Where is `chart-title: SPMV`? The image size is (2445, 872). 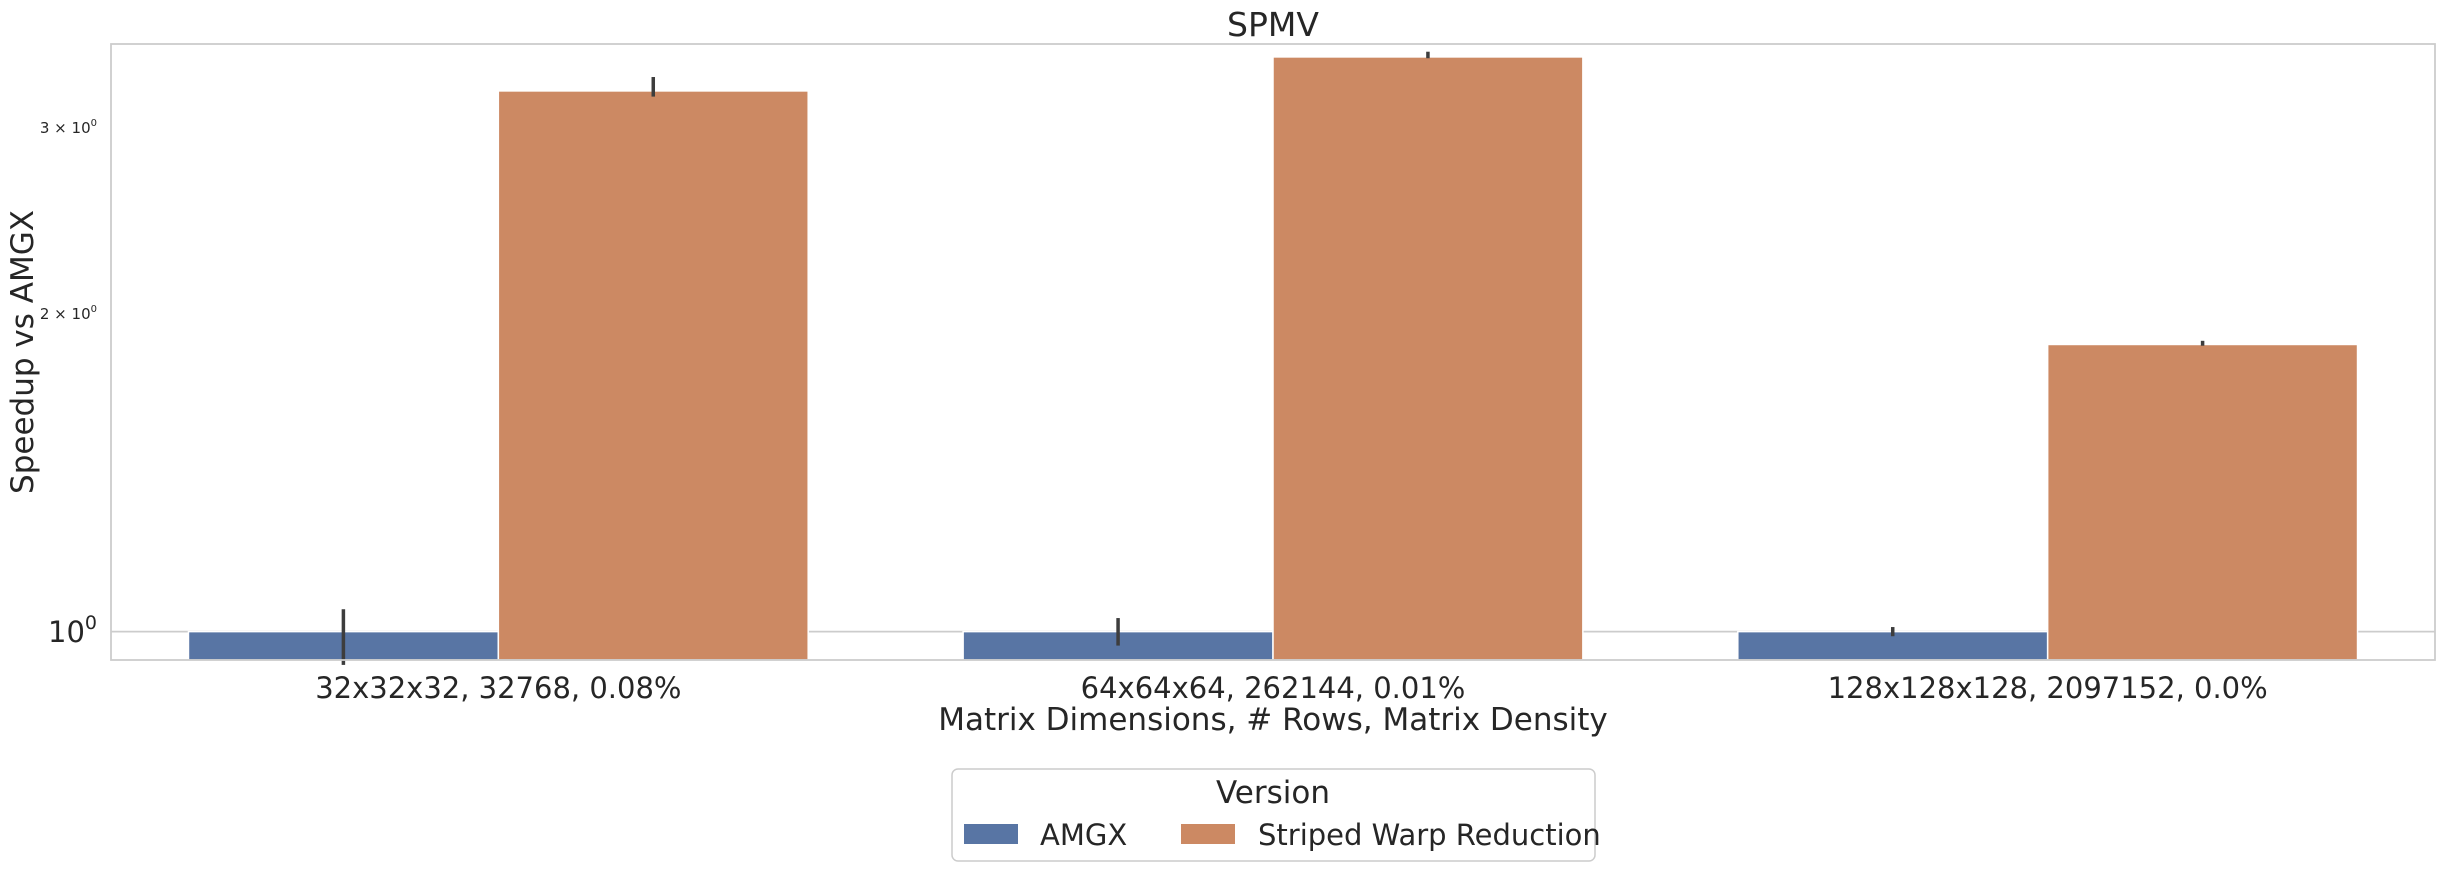 chart-title: SPMV is located at coordinates (1273, 24).